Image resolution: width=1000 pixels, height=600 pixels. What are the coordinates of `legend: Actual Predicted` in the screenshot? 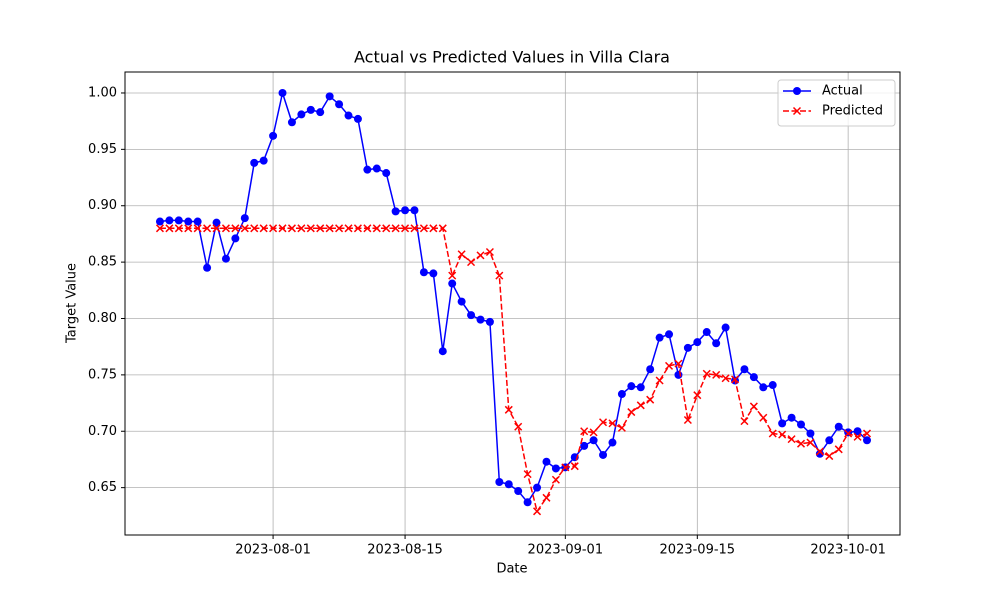 It's located at (836, 103).